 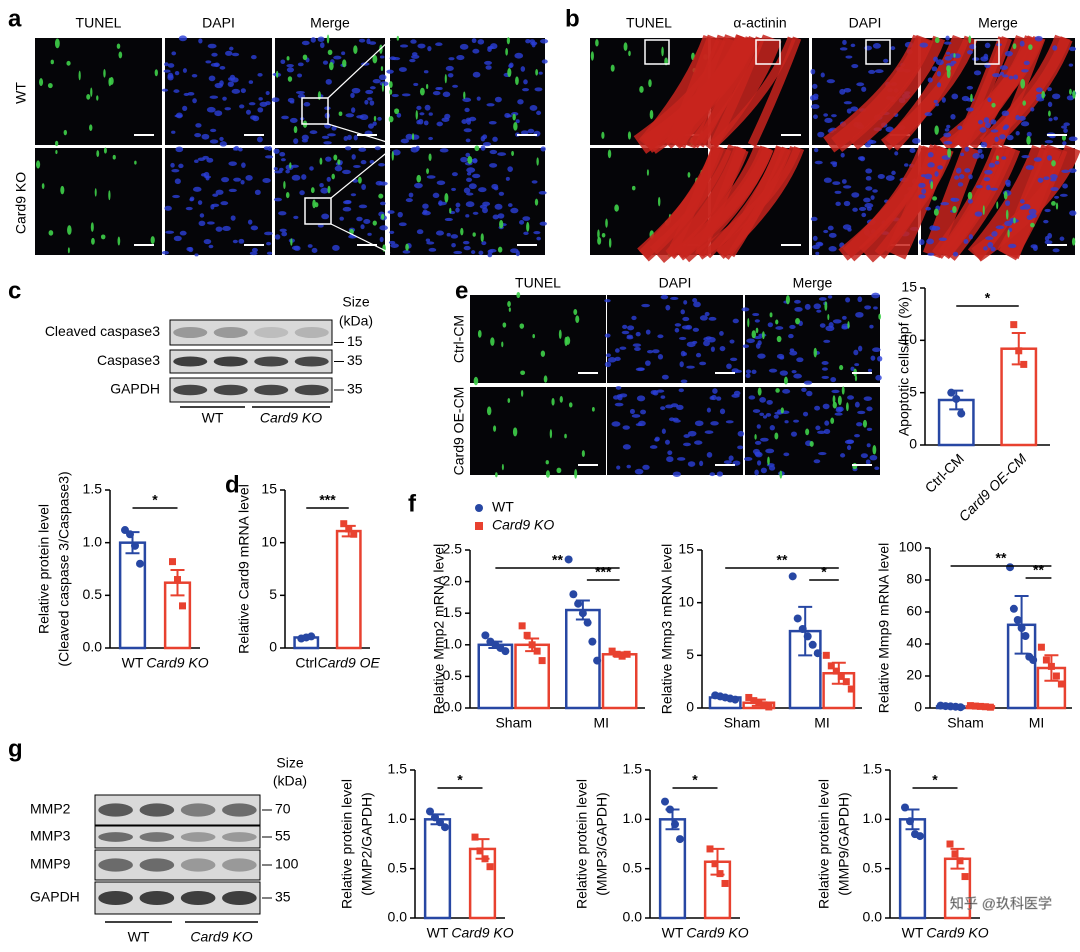 What do you see at coordinates (355, 341) in the screenshot?
I see `size-label: 15` at bounding box center [355, 341].